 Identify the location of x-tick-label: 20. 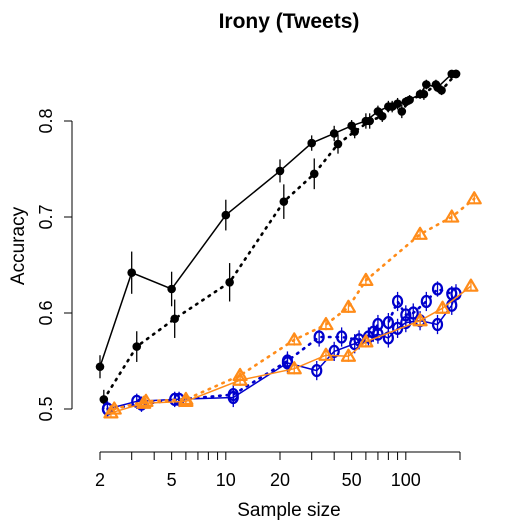
(280, 480).